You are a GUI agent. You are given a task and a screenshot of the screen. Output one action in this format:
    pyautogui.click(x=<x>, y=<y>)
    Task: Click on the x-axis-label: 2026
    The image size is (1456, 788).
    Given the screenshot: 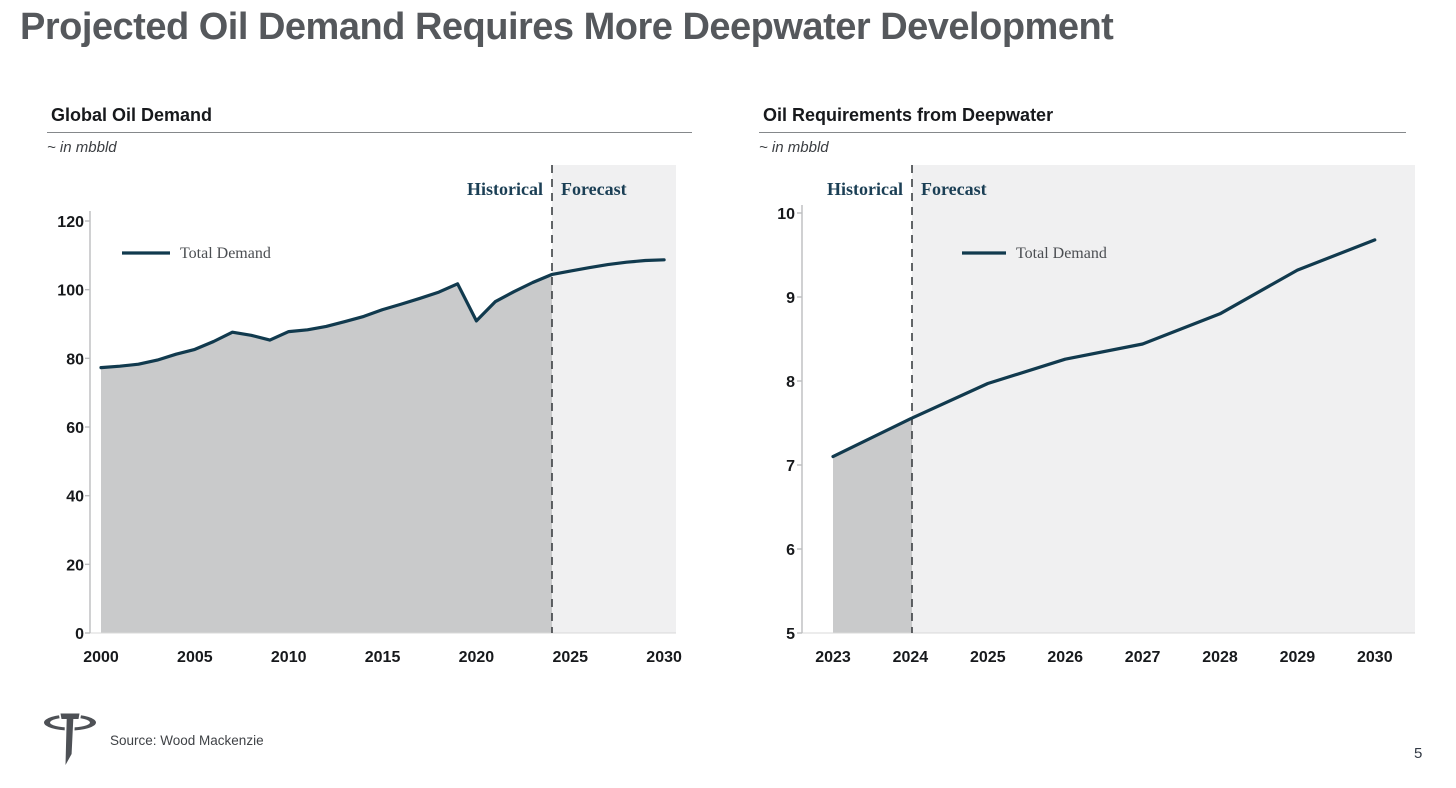 What is the action you would take?
    pyautogui.click(x=1065, y=657)
    